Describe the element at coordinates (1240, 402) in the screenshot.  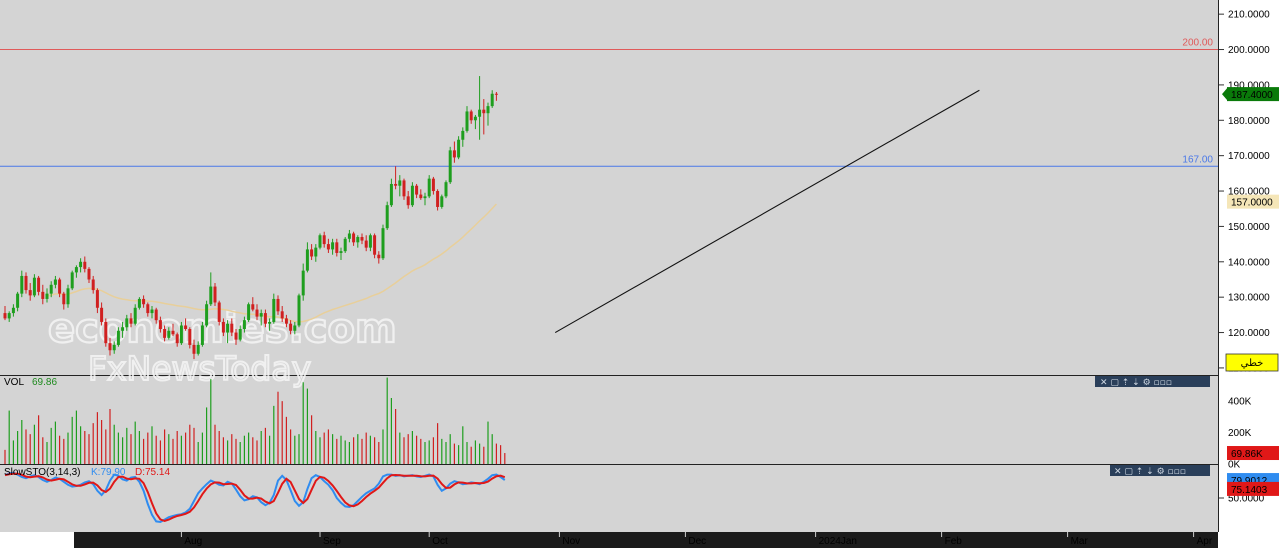
I see `volume-tick-label: 400K` at that location.